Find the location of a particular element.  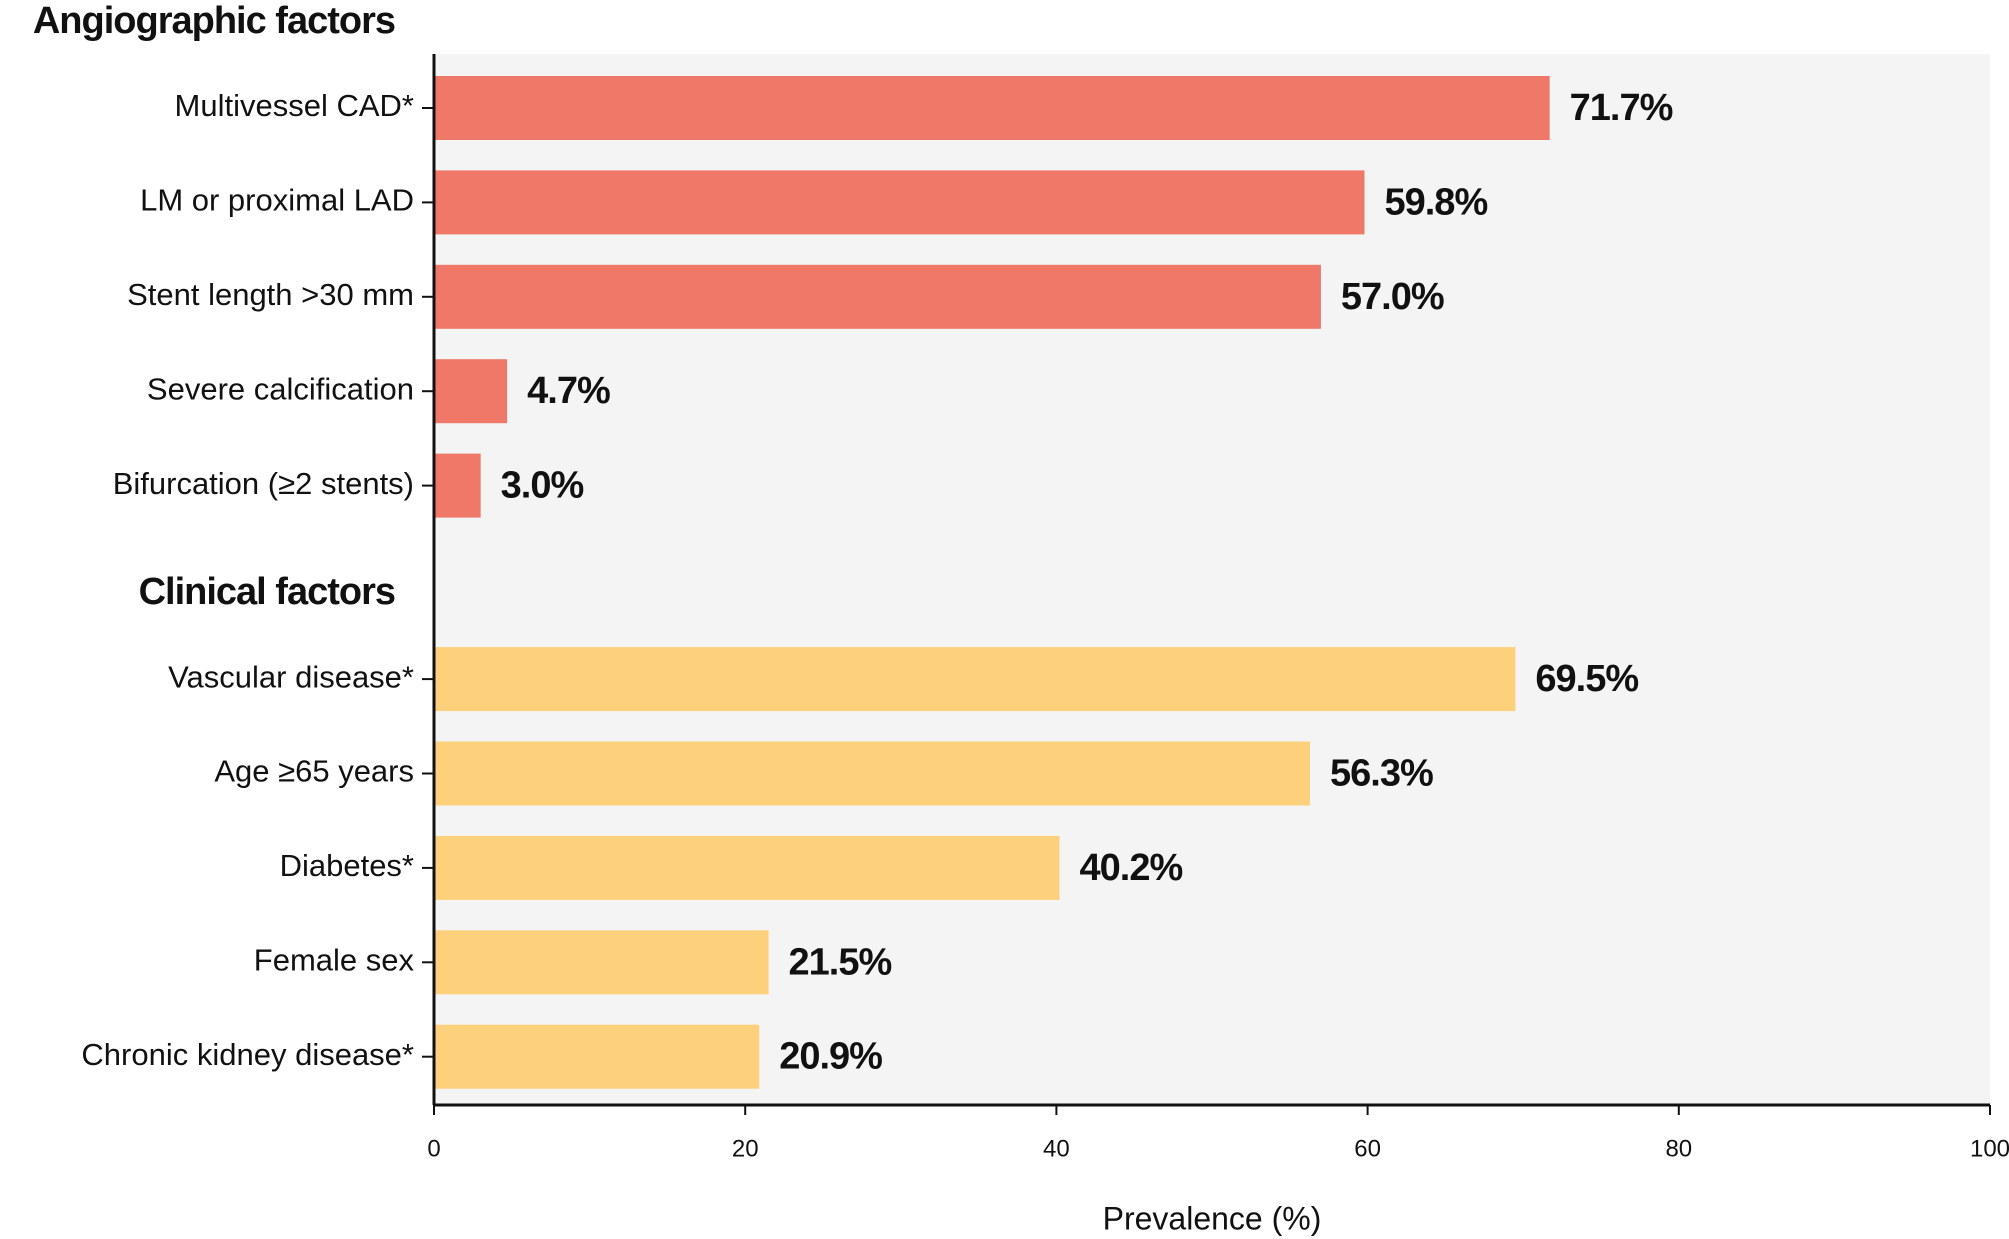

value-label: 69.5% is located at coordinates (1586, 679).